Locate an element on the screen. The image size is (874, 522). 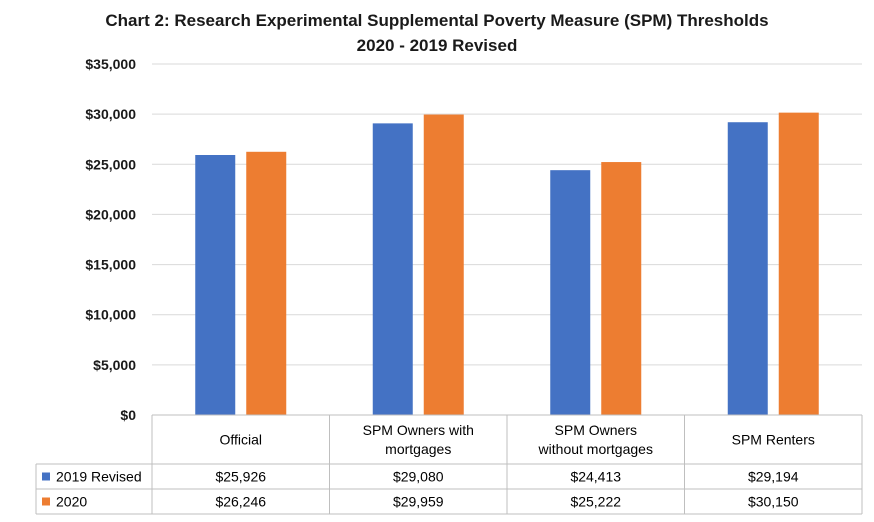
data-label: $25,926 is located at coordinates (240, 477).